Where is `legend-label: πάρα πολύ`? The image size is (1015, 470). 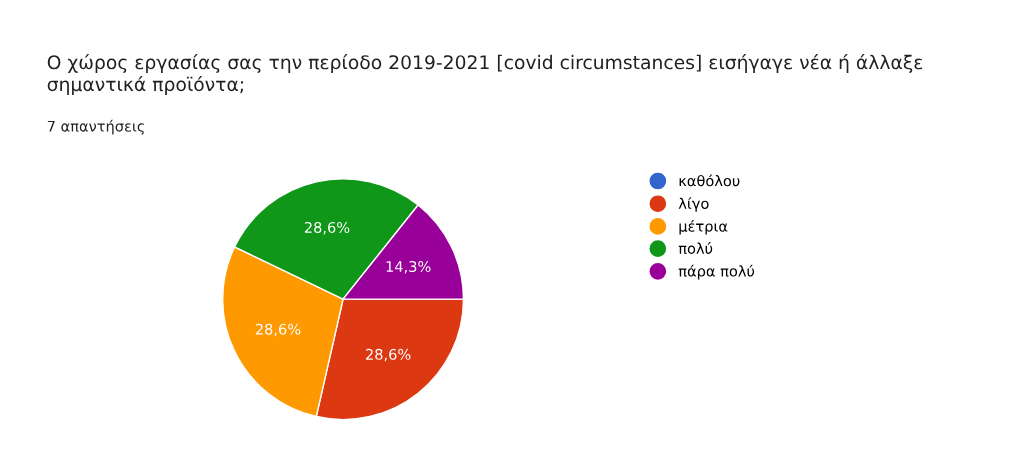
legend-label: πάρα πολύ is located at coordinates (716, 272).